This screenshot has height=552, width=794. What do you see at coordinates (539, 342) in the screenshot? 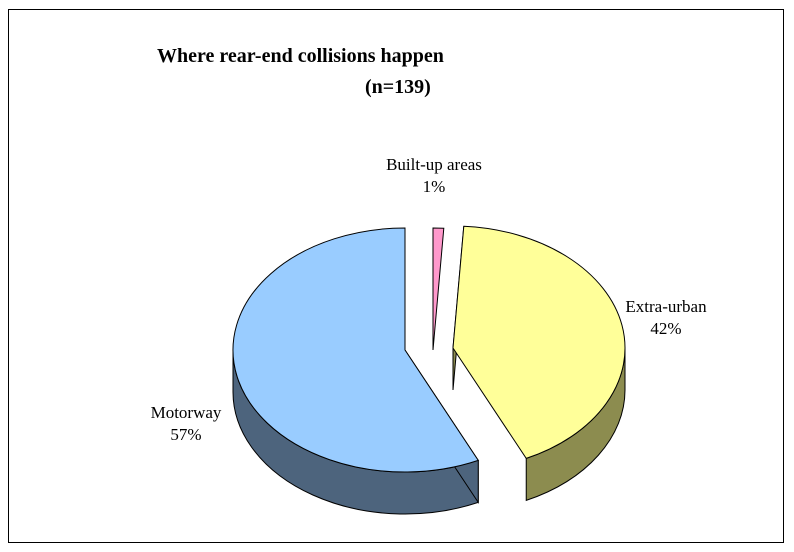
I see `pie-slice-extra-urban` at bounding box center [539, 342].